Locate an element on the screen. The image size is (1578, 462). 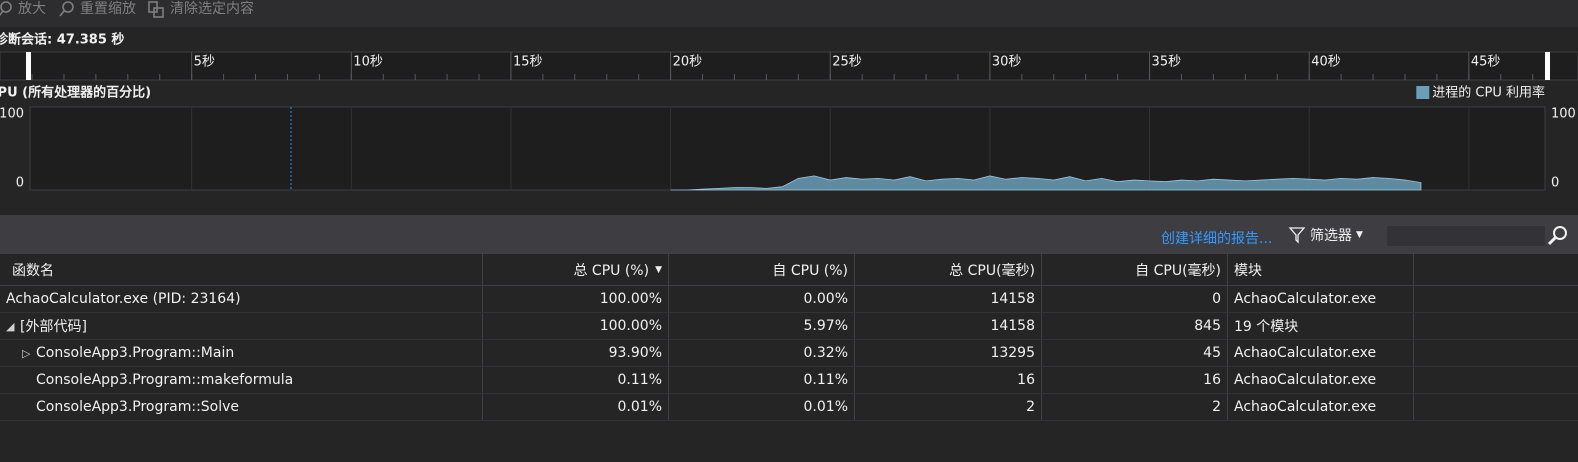
dropdown-arrow: ▼ is located at coordinates (1359, 235).